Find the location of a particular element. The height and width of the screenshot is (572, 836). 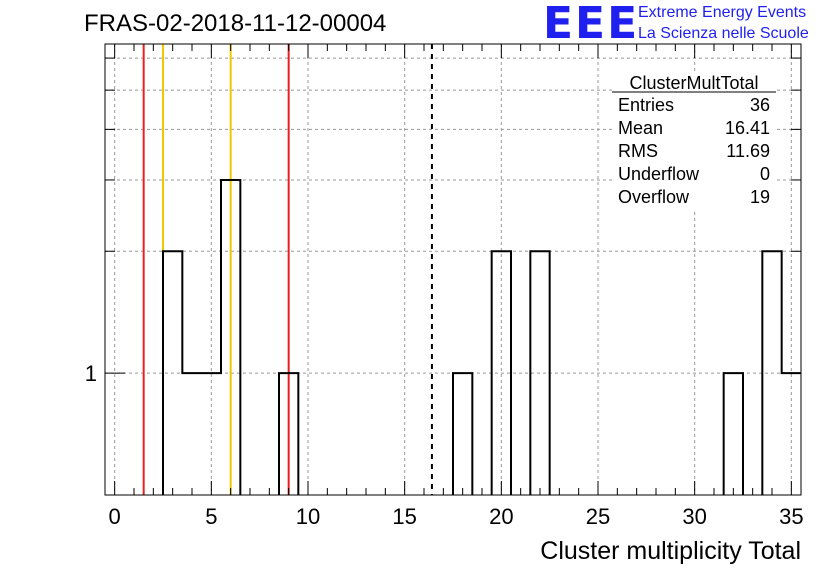

stats-row-label: RMS is located at coordinates (638, 151).